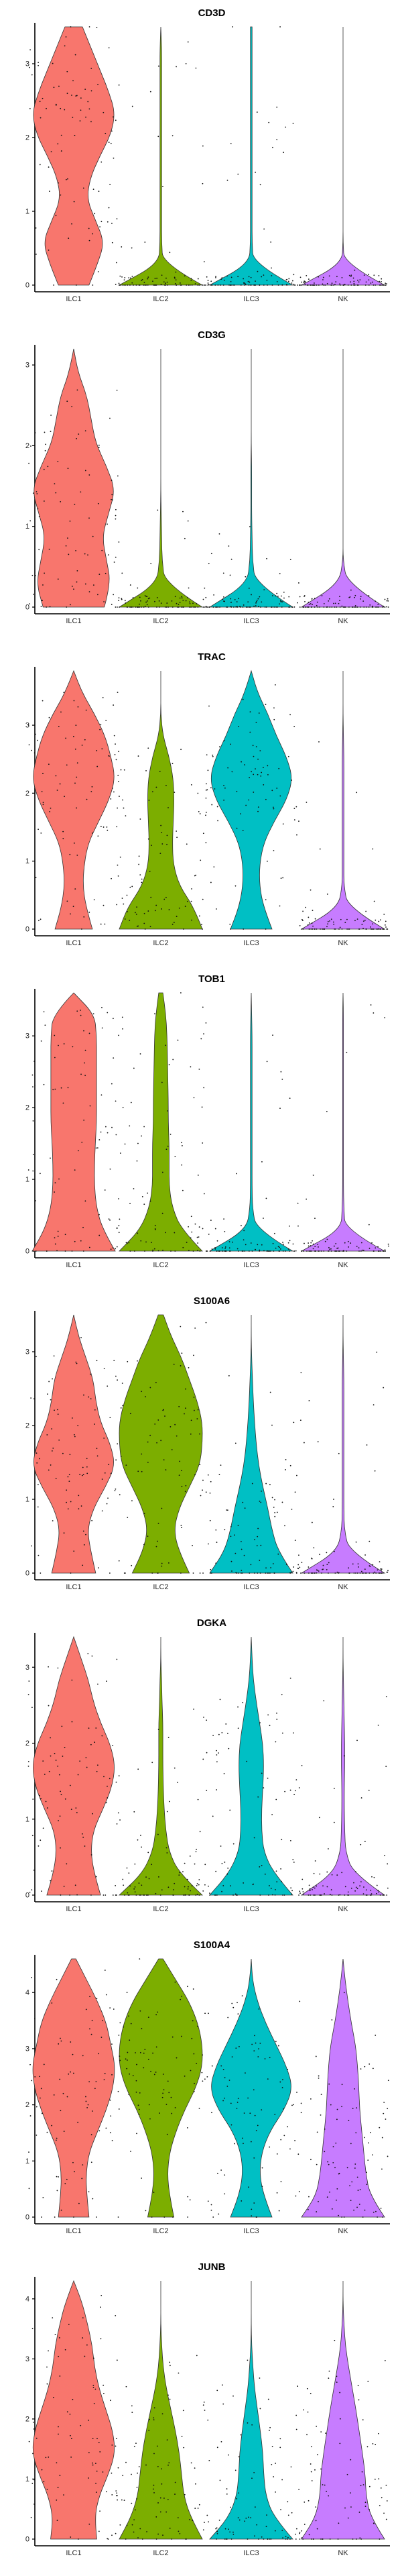  Describe the element at coordinates (343, 2088) in the screenshot. I see `violin-nk` at that location.